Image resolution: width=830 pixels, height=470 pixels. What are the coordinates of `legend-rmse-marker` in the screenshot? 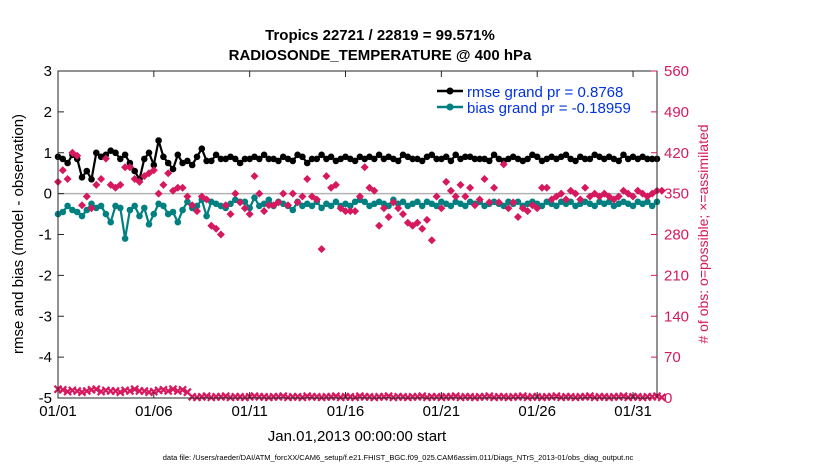 It's located at (450, 91).